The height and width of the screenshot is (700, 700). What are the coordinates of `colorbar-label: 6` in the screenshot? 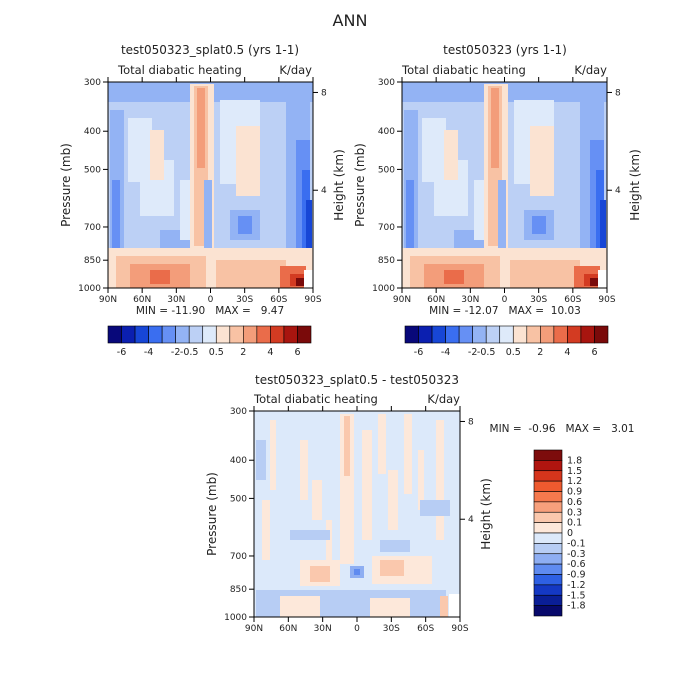 It's located at (297, 352).